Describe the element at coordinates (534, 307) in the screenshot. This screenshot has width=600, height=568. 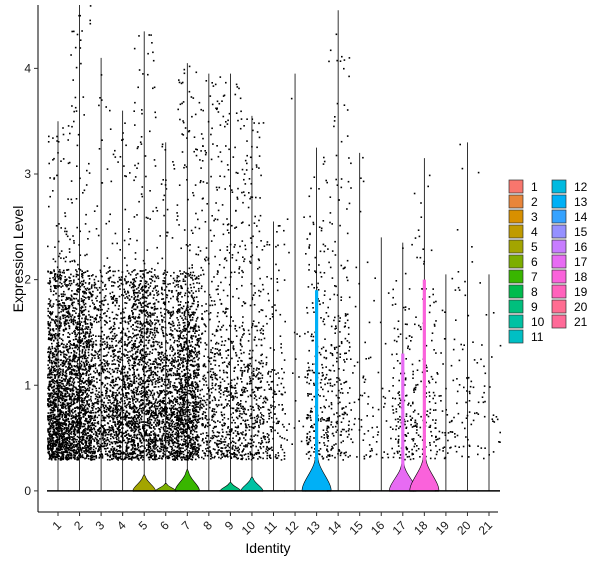
I see `legend-label: 9` at that location.